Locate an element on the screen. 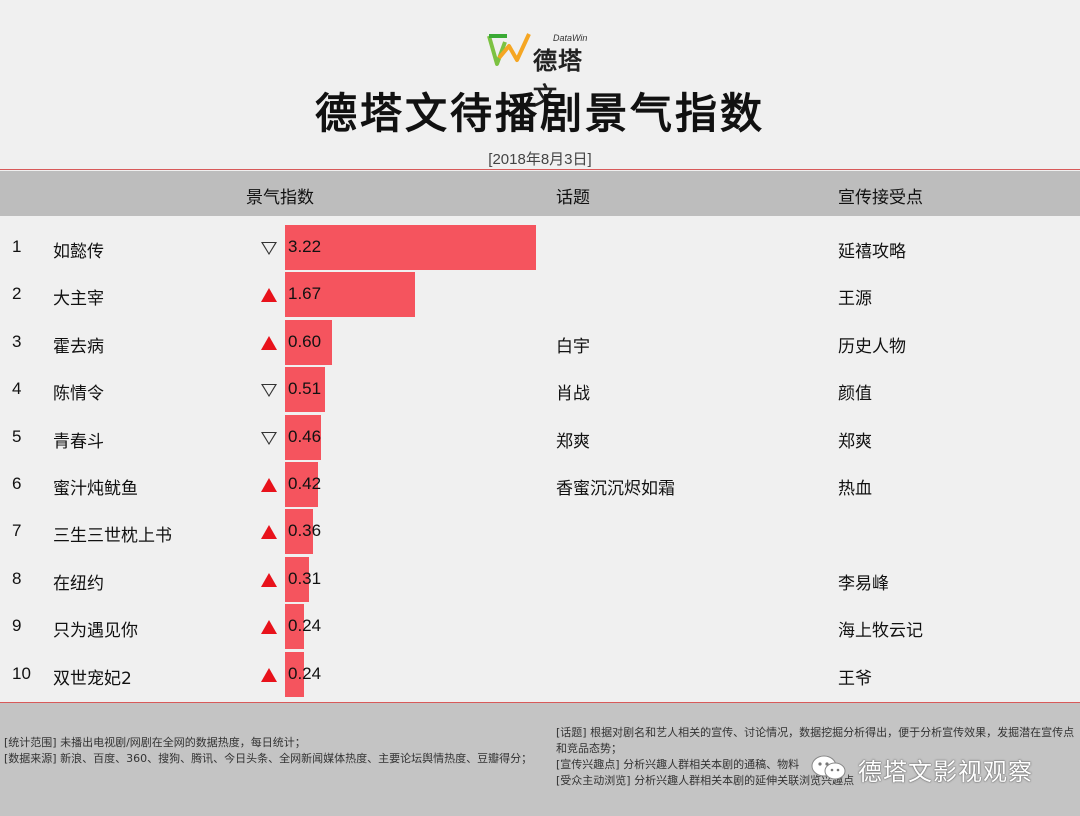 The width and height of the screenshot is (1080, 816). bottom-rule is located at coordinates (540, 702).